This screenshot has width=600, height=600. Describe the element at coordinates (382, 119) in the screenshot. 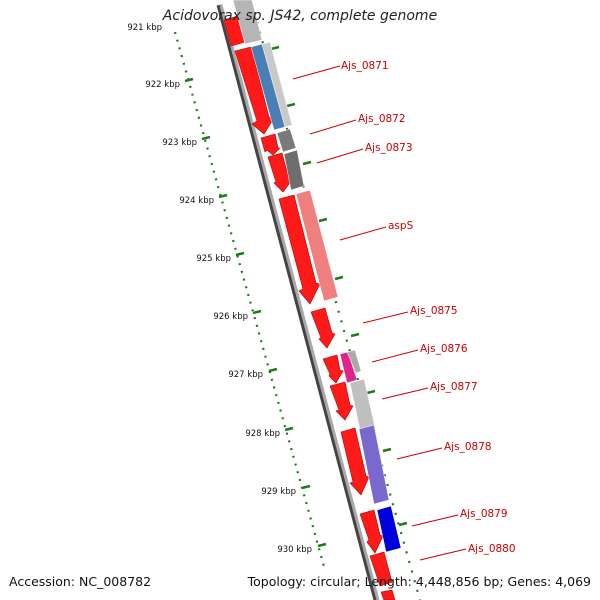

I see `gene-label: Ajs_0872` at that location.